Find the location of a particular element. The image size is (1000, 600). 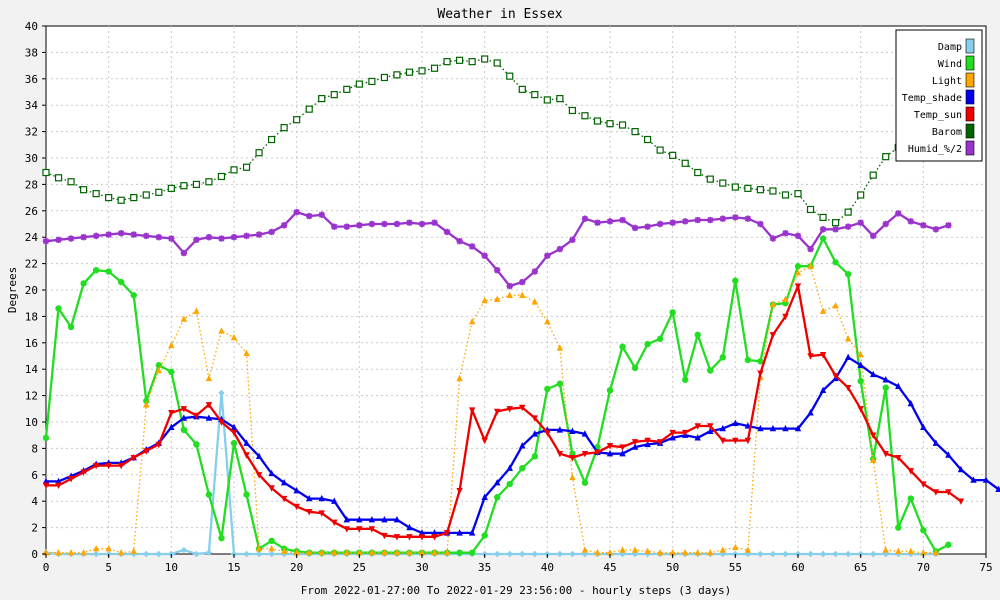

y-tick-label: 34 is located at coordinates (32, 105).